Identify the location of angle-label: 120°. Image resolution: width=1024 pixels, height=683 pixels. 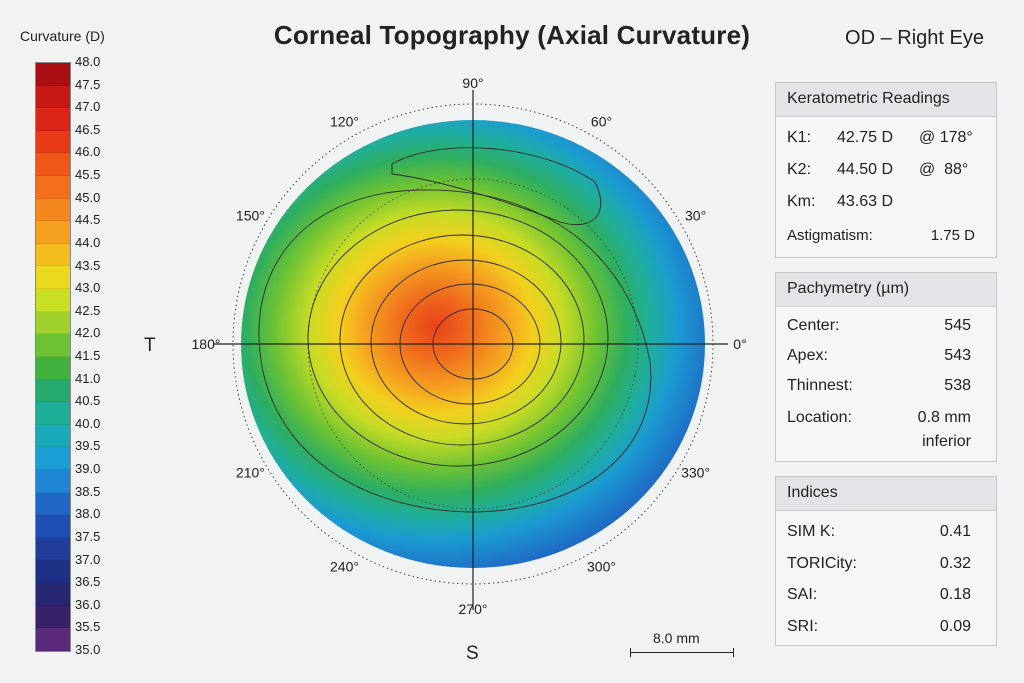
(344, 121).